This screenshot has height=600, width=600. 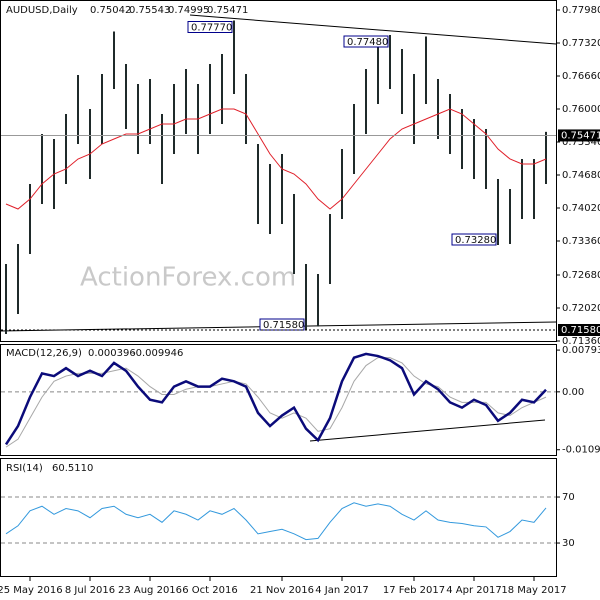 I want to click on y-tick-label: 0.73360, so click(x=581, y=241).